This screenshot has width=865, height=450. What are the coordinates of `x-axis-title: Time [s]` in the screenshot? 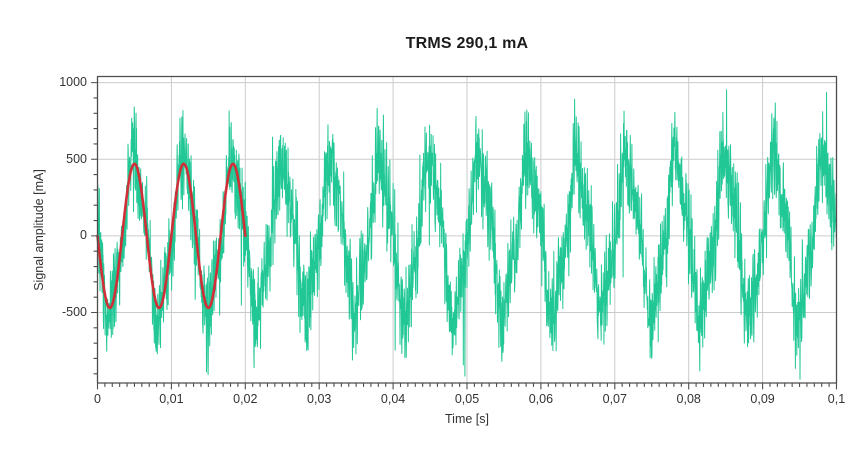 It's located at (467, 419).